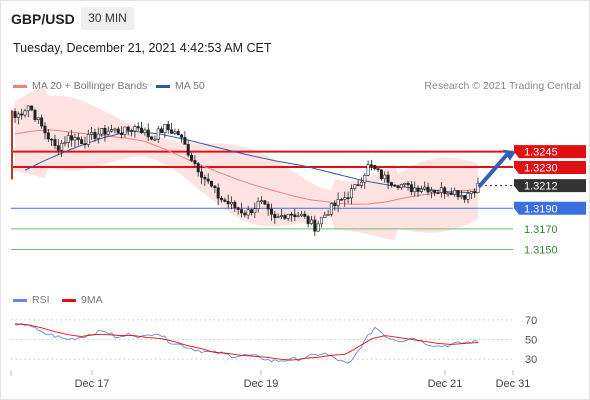  Describe the element at coordinates (92, 384) in the screenshot. I see `x-tick-label: Dec 17` at that location.